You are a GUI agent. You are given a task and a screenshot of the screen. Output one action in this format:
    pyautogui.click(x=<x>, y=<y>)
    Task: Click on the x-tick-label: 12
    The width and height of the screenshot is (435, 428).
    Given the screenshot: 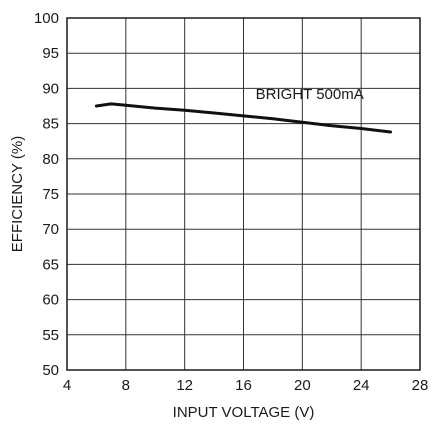 What is the action you would take?
    pyautogui.click(x=184, y=385)
    